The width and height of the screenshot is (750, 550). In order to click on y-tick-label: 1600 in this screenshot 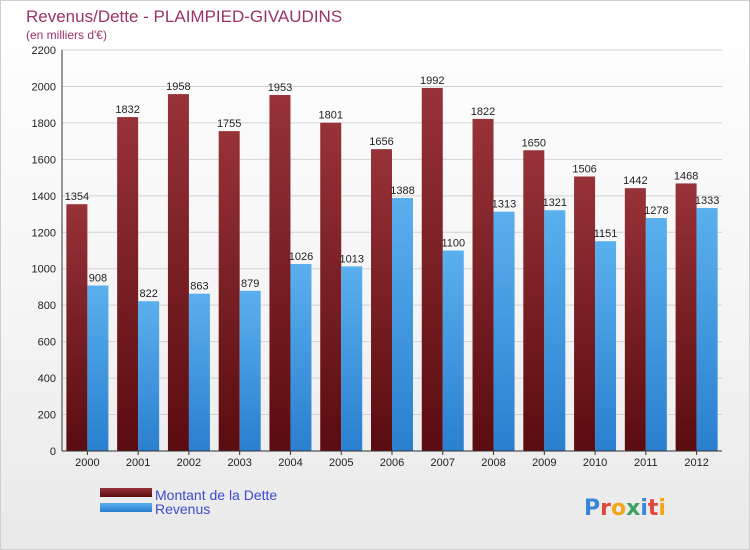, I will do `click(44, 160)`.